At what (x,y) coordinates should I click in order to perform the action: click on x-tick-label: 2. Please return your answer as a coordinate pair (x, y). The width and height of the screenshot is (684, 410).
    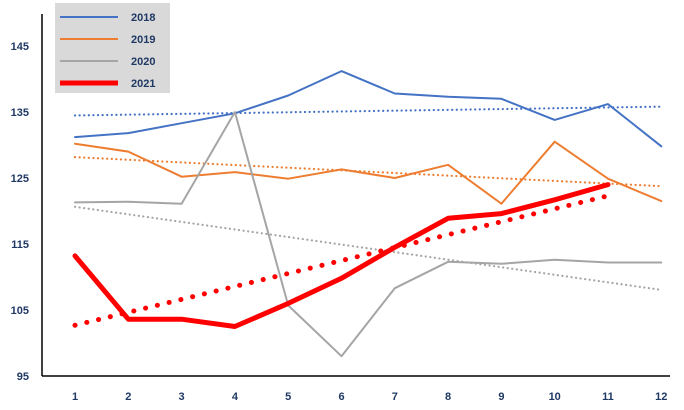
    Looking at the image, I should click on (128, 397).